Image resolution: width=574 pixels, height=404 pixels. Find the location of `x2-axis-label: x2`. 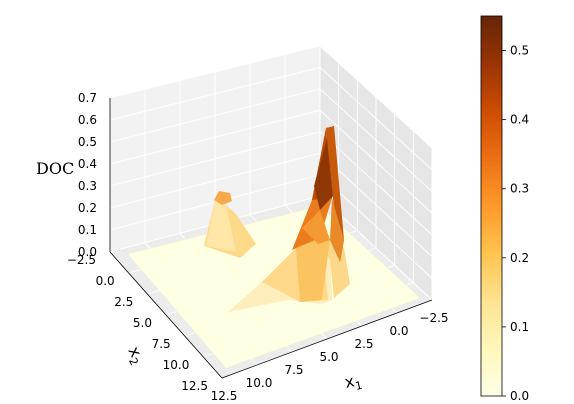

x2-axis-label: x2 is located at coordinates (135, 355).